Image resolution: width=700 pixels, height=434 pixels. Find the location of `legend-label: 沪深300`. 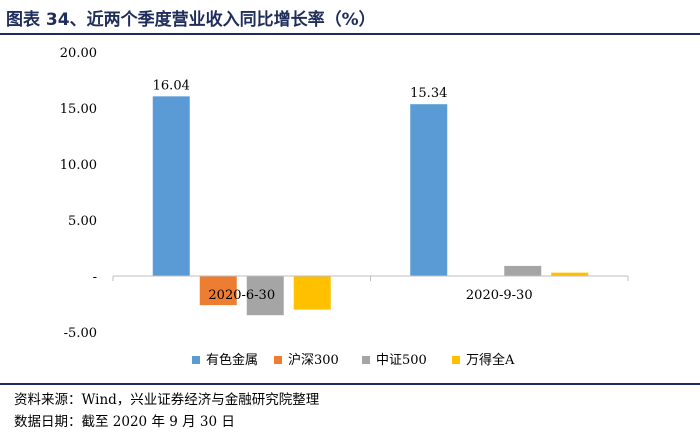

legend-label: 沪深300 is located at coordinates (313, 360).